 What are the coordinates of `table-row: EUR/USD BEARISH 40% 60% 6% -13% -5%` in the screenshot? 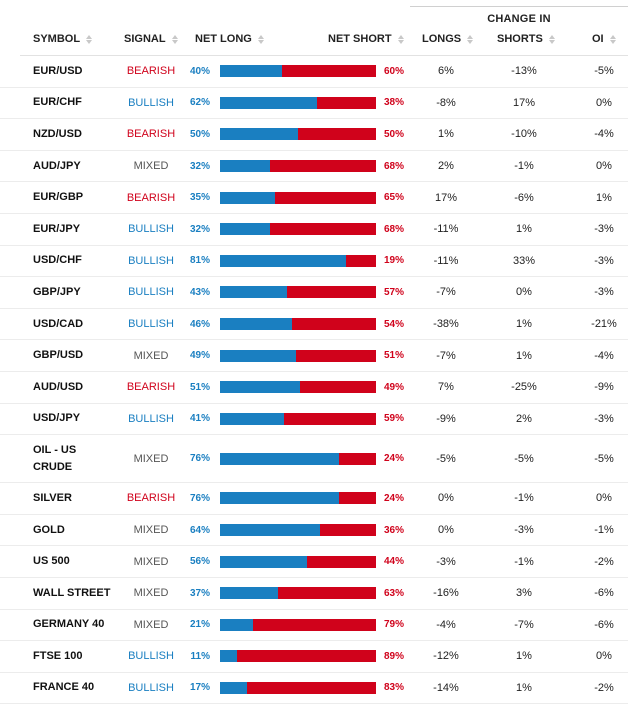 It's located at (314, 72).